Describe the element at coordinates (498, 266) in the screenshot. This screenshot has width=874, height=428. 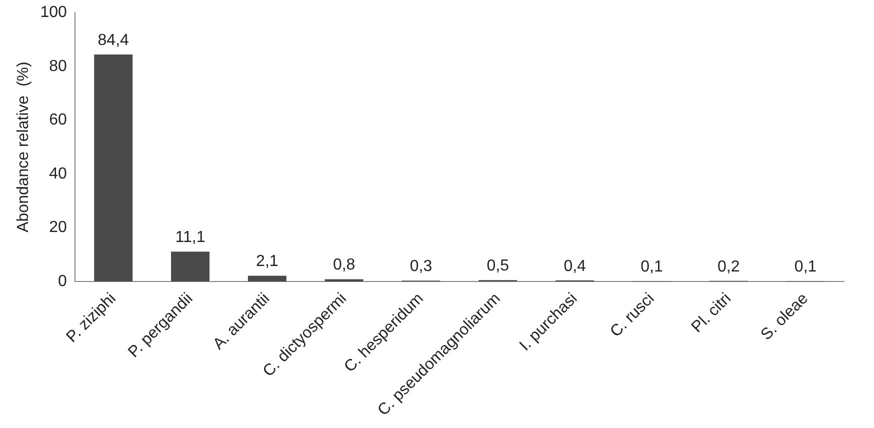
I see `data-label: 0,5` at that location.